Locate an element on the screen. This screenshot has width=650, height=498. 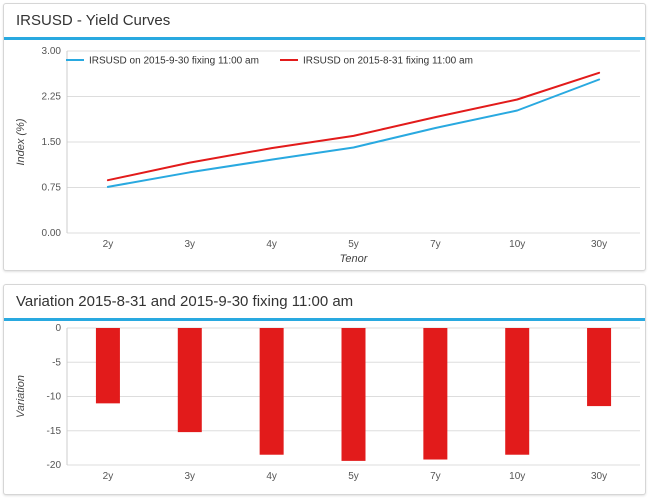
variation-bar-3y is located at coordinates (189, 380).